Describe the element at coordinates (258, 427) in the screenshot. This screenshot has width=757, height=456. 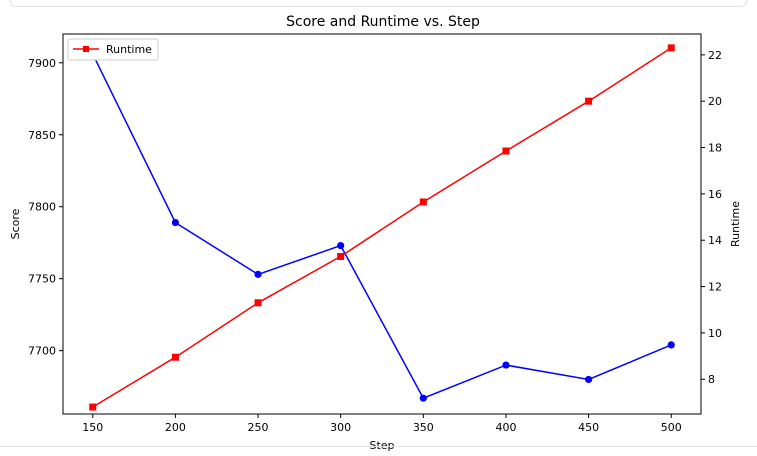
I see `x-tick-label: 250` at that location.